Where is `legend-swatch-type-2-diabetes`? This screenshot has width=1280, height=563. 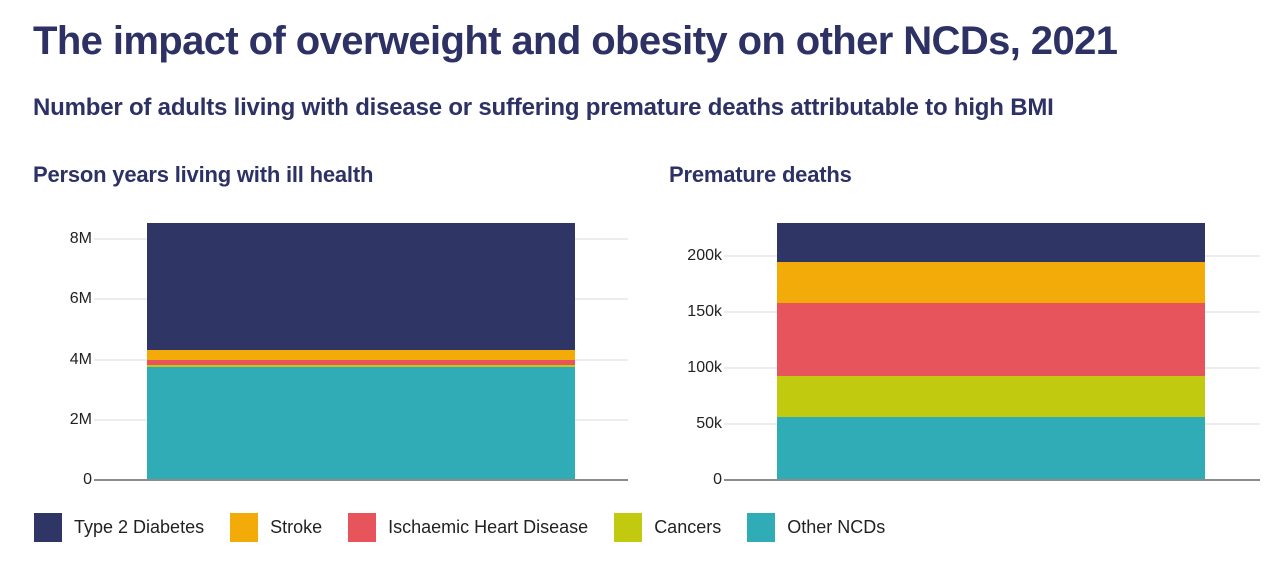
legend-swatch-type-2-diabetes is located at coordinates (48, 527).